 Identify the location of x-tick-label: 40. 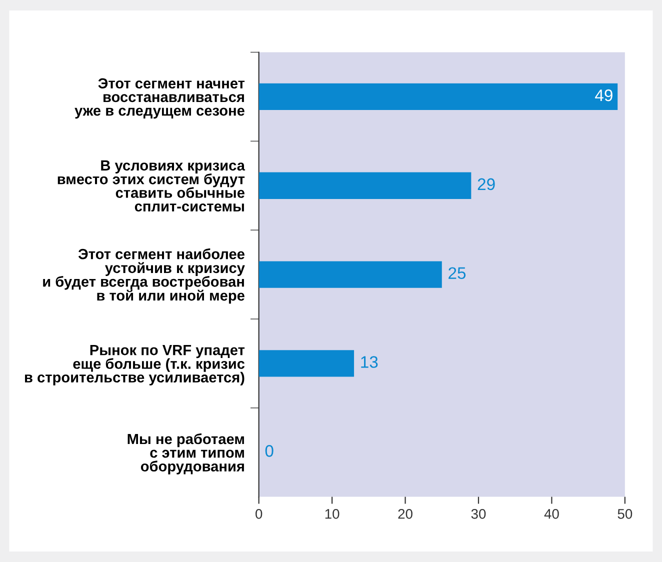
(551, 513).